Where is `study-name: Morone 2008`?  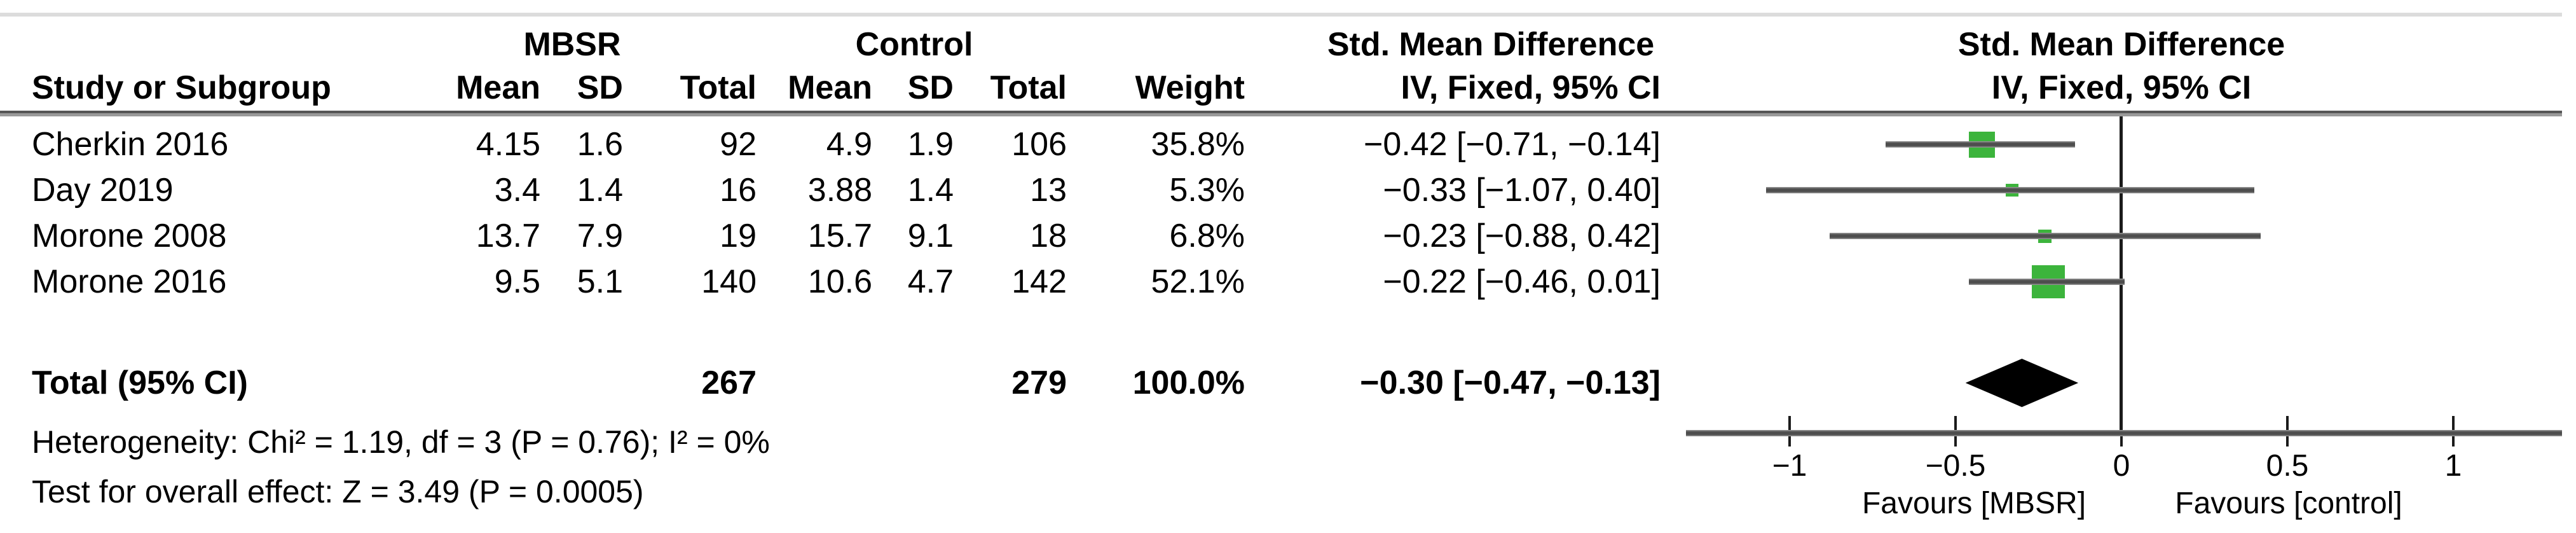 study-name: Morone 2008 is located at coordinates (129, 236).